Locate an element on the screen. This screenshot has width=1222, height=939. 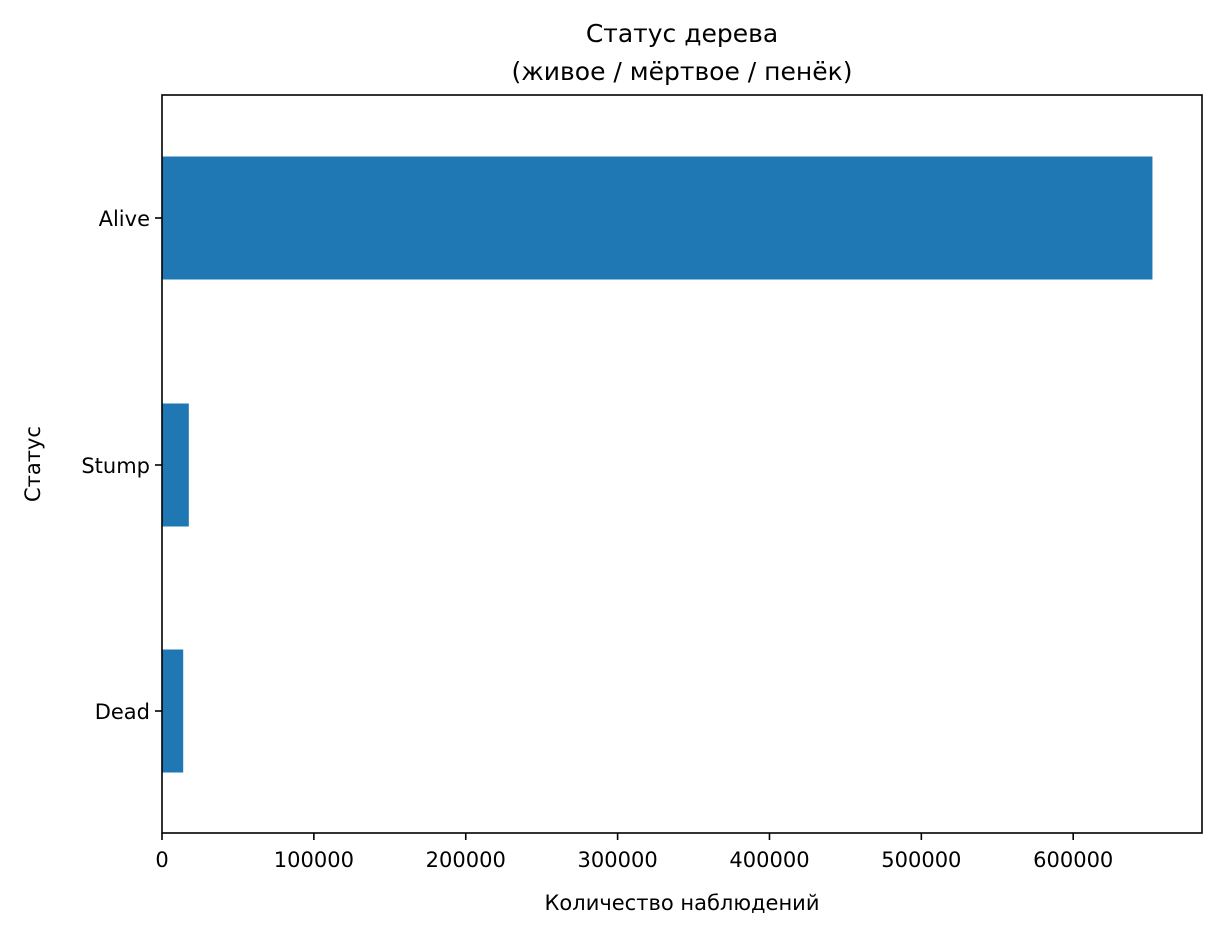
chart-subtitle: (живое / мёртвое / пенёк) is located at coordinates (682, 71).